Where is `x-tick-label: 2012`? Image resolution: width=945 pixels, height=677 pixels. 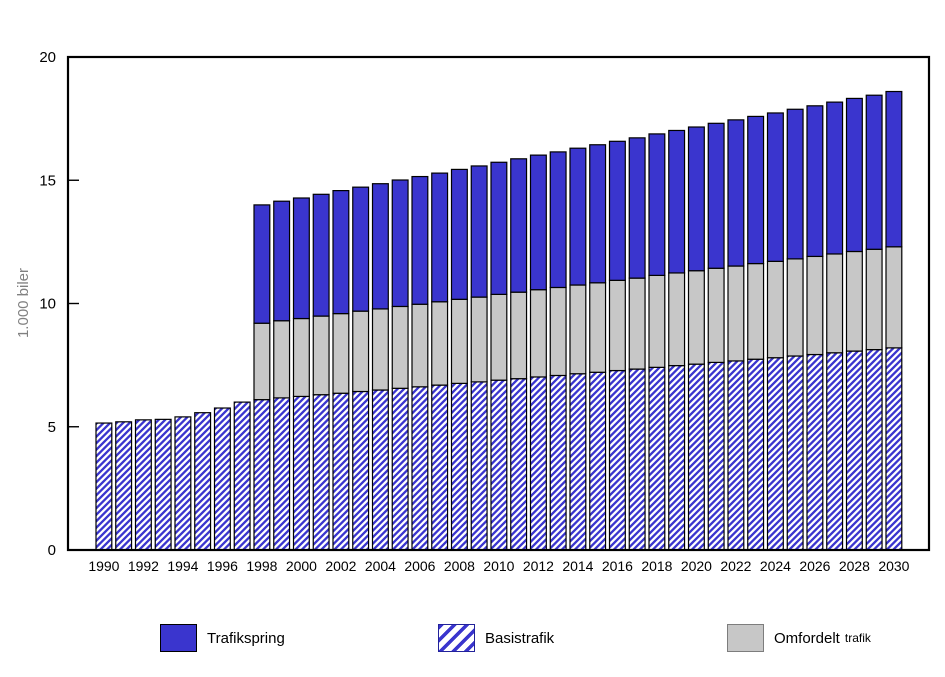 x-tick-label: 2012 is located at coordinates (538, 566).